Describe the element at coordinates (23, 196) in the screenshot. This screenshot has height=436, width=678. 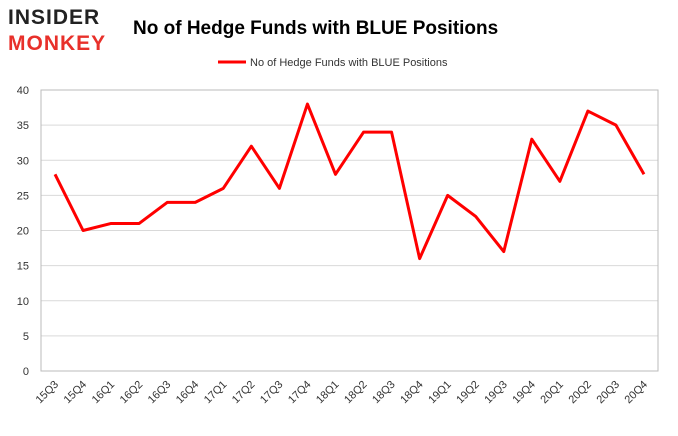
I see `y-tick-label: 25` at that location.